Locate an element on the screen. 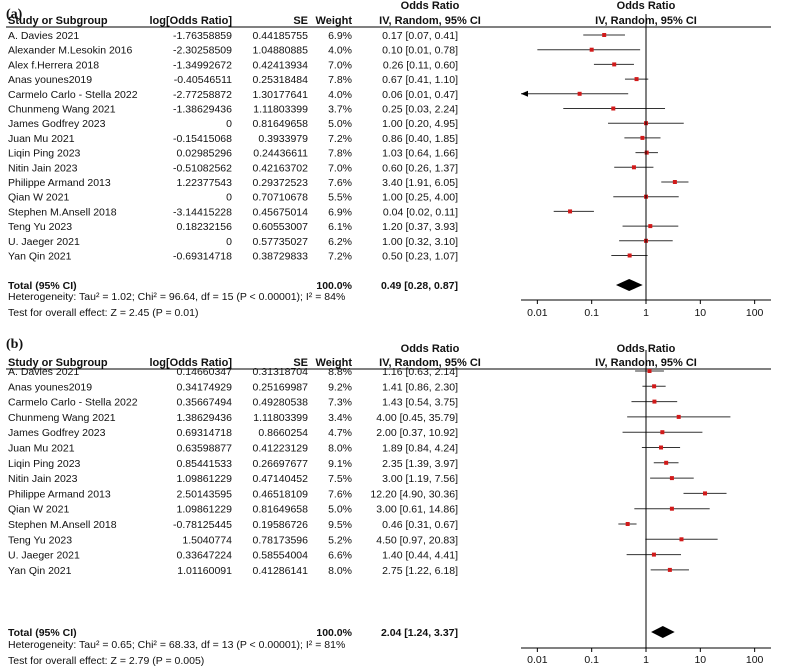 The width and height of the screenshot is (800, 672). header-study: Study or Subgroup is located at coordinates (58, 363).